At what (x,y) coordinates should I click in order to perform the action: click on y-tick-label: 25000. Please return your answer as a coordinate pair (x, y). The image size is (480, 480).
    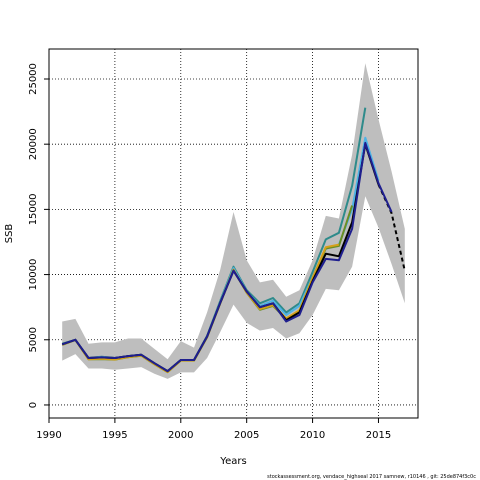
    Looking at the image, I should click on (33, 79).